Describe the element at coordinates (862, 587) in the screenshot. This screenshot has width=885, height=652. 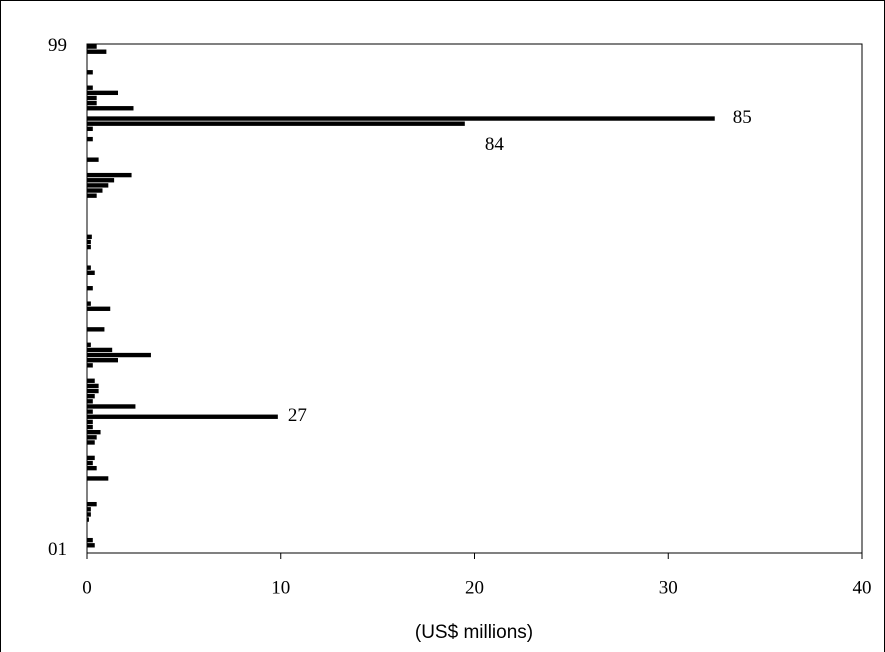
I see `x-tick-label: 40` at that location.